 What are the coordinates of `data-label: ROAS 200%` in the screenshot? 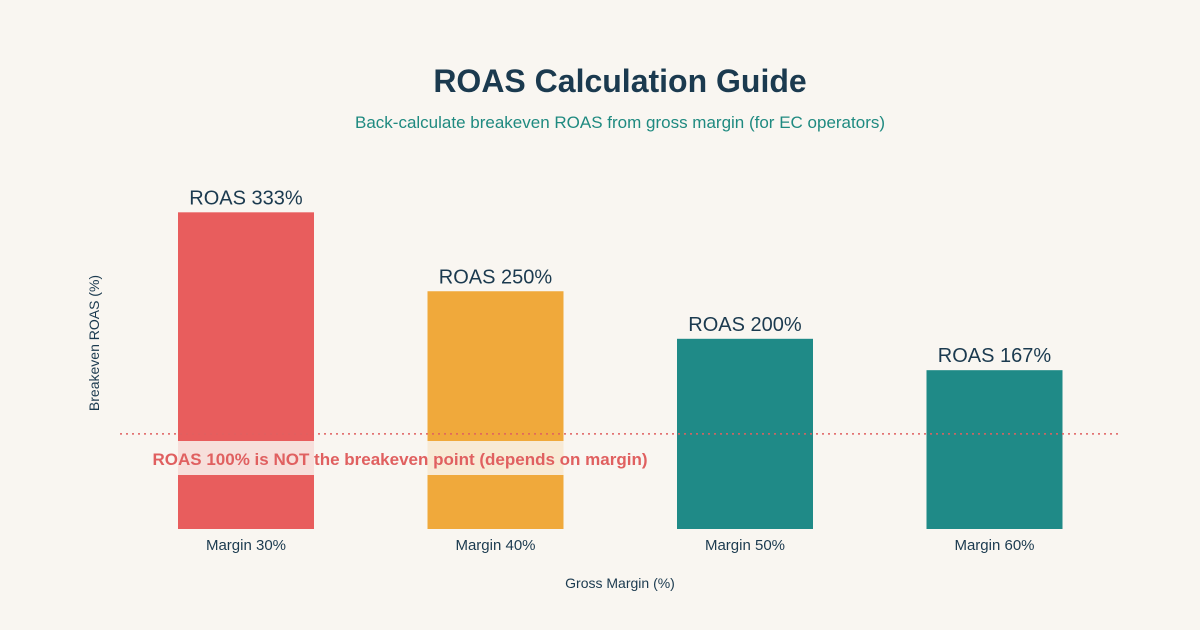 It's located at (745, 325).